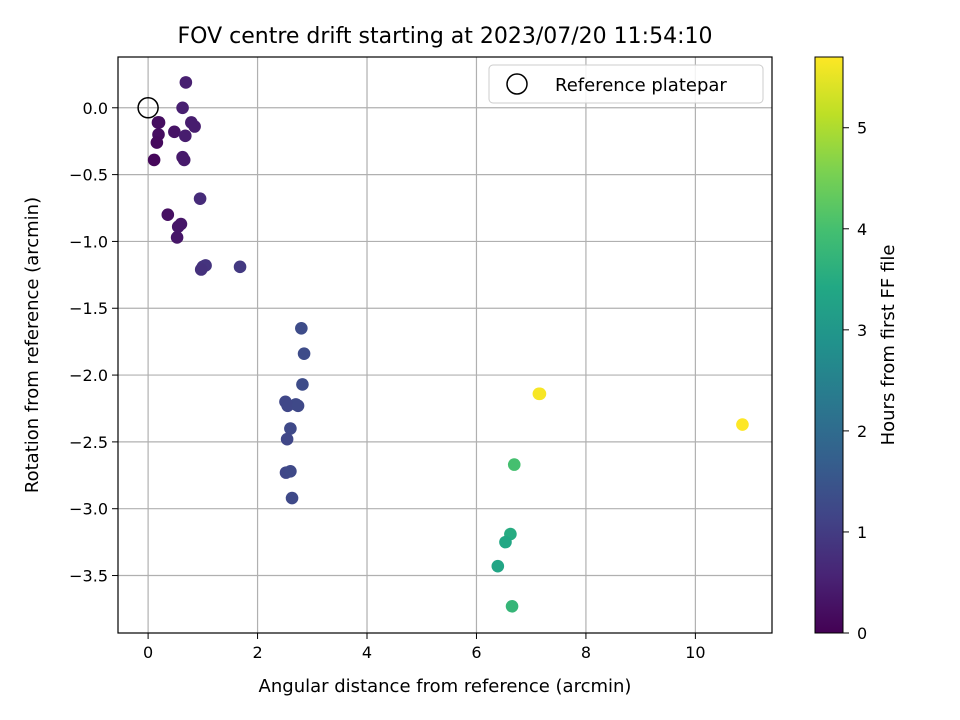 This screenshot has width=960, height=720. I want to click on colorbar: 0 1 2 3 4 5 Hours from first FF file, so click(856, 349).